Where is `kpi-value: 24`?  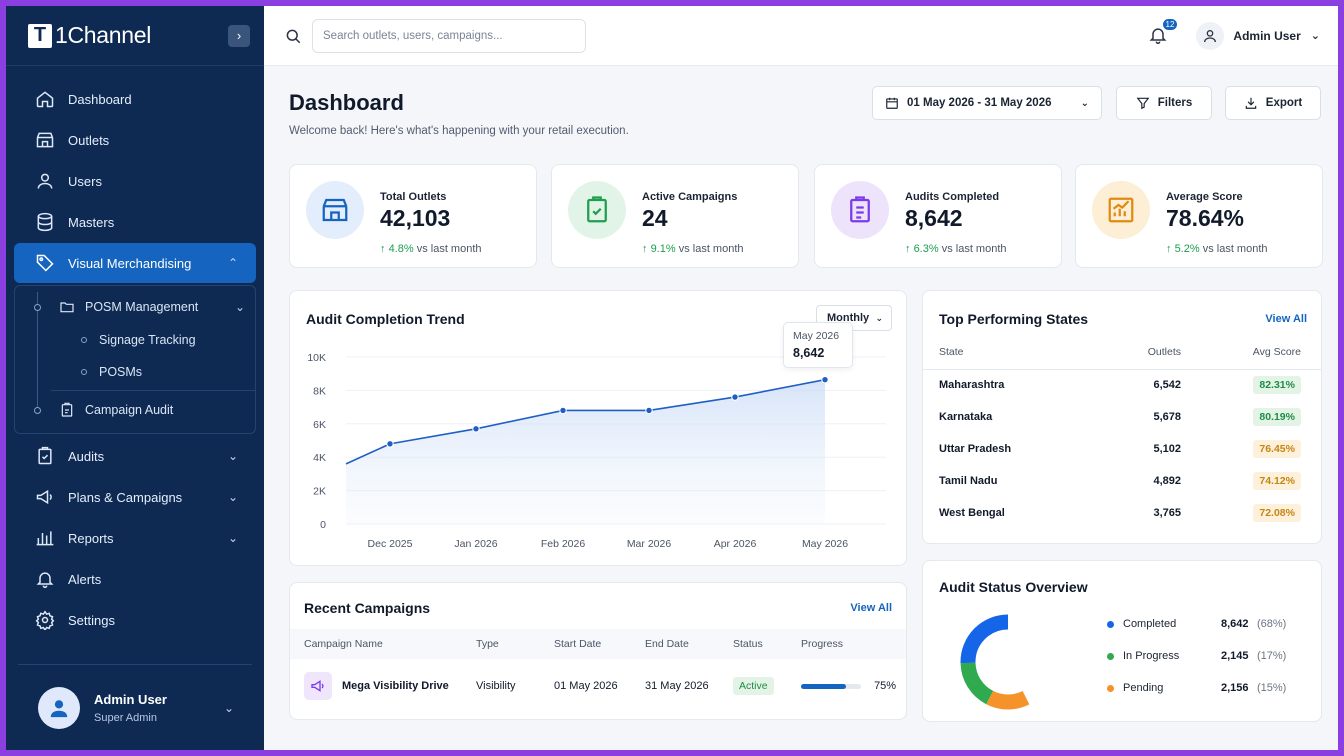 kpi-value: 24 is located at coordinates (655, 218).